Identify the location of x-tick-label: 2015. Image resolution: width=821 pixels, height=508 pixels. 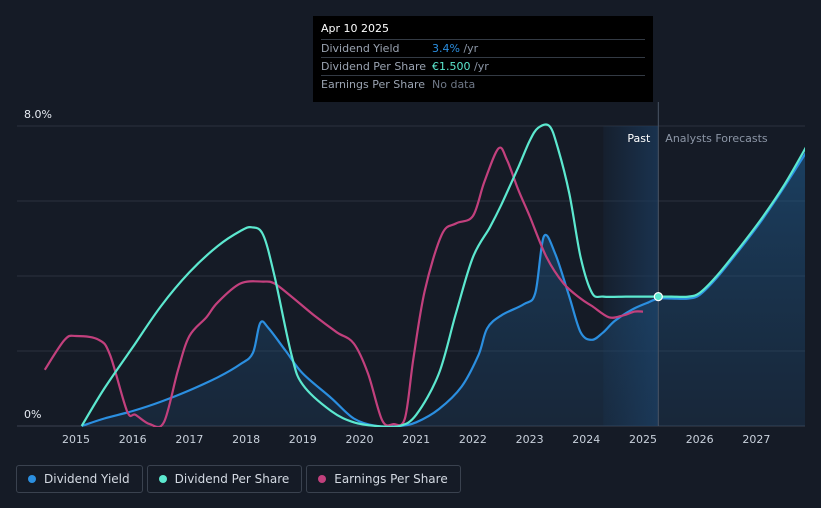
(76, 439).